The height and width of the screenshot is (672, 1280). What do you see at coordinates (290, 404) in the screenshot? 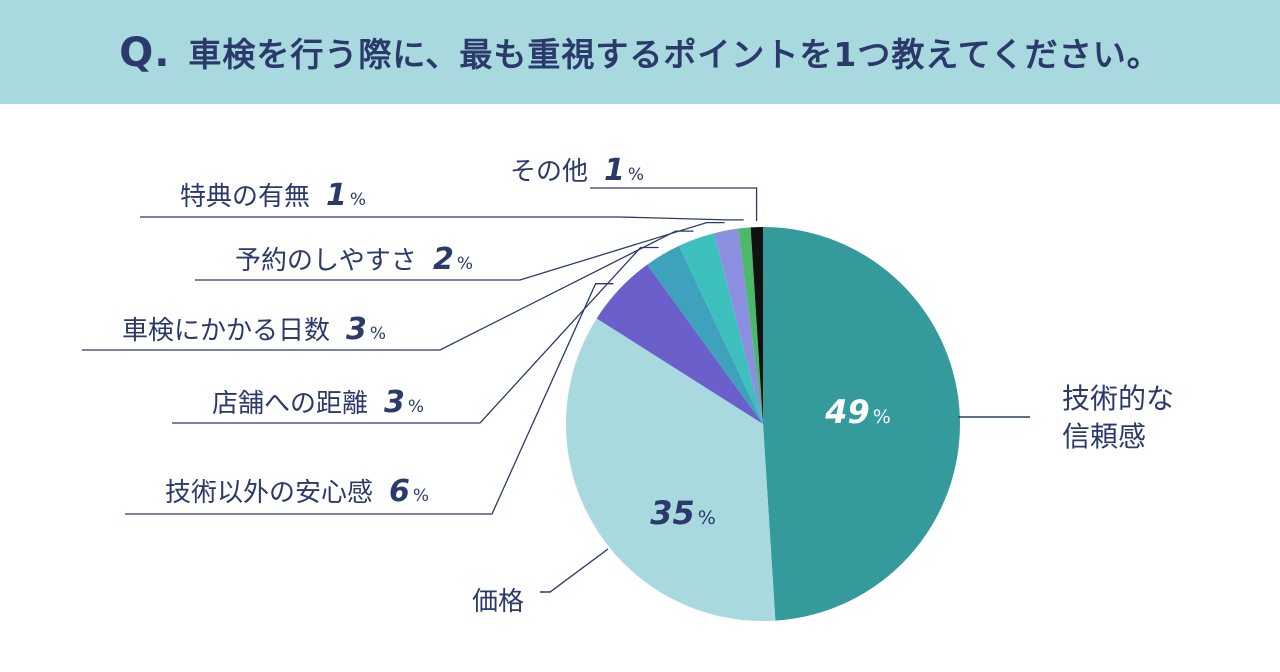
I see `category-label-4: 店舗への距離` at bounding box center [290, 404].